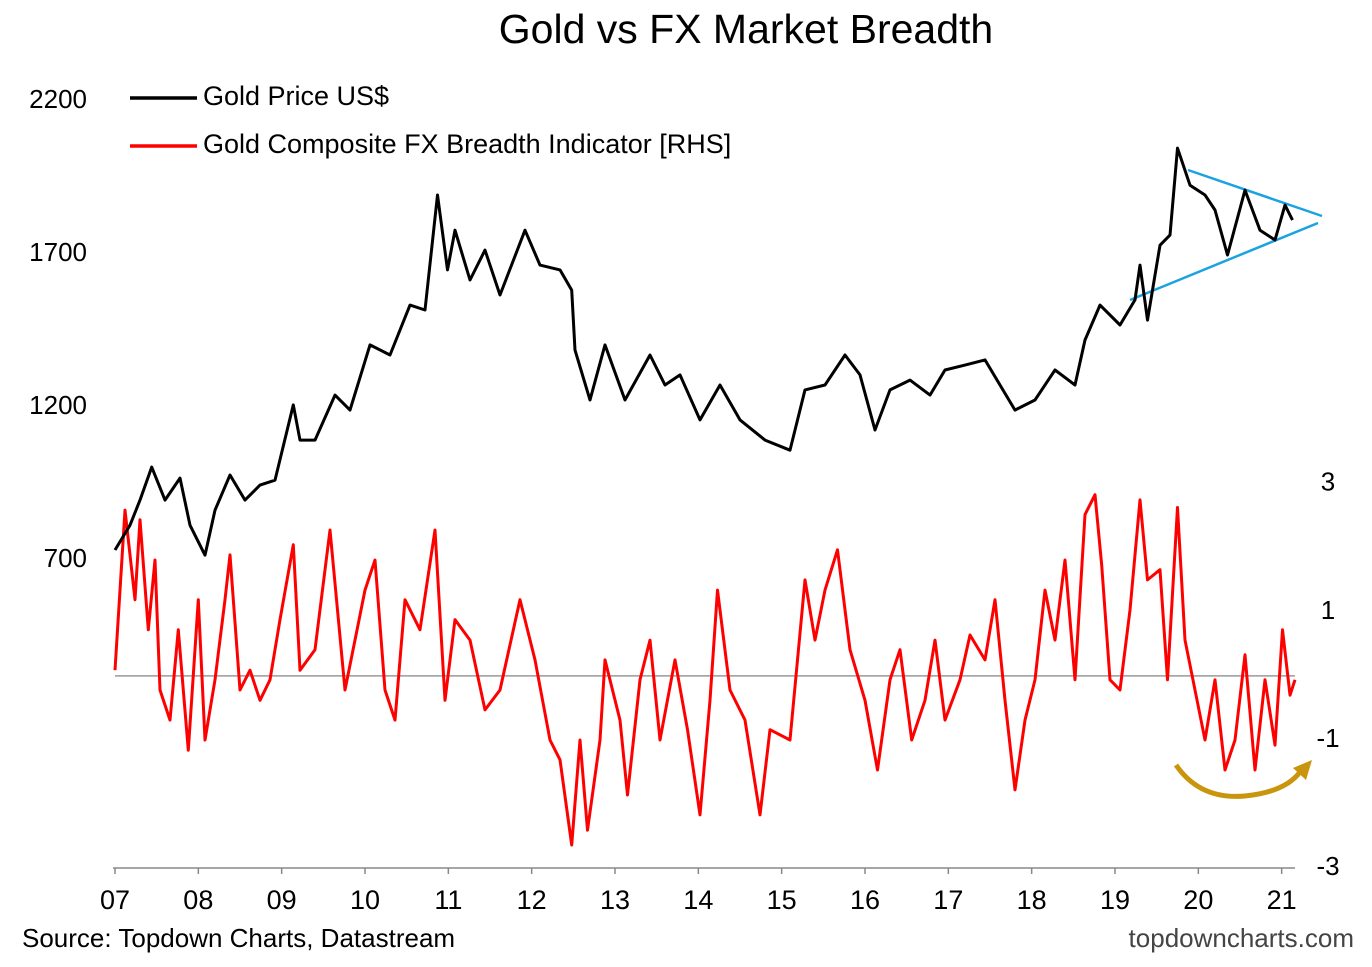  Describe the element at coordinates (746, 29) in the screenshot. I see `chart-title: Gold vs FX Market Breadth` at that location.